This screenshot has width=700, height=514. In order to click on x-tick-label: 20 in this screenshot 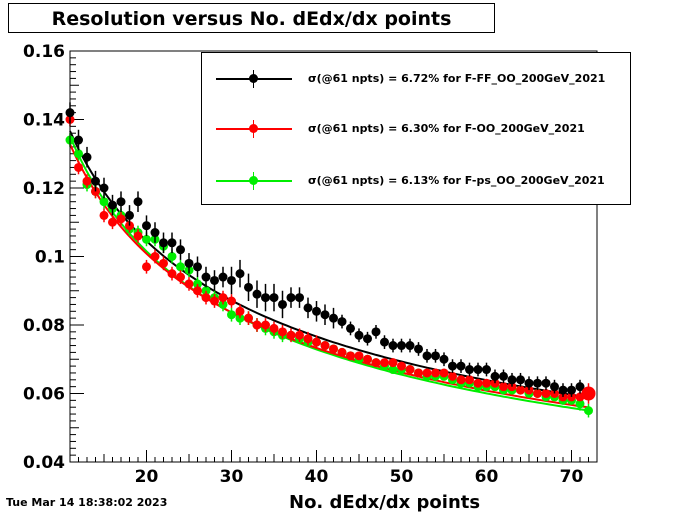, I will do `click(147, 477)`.